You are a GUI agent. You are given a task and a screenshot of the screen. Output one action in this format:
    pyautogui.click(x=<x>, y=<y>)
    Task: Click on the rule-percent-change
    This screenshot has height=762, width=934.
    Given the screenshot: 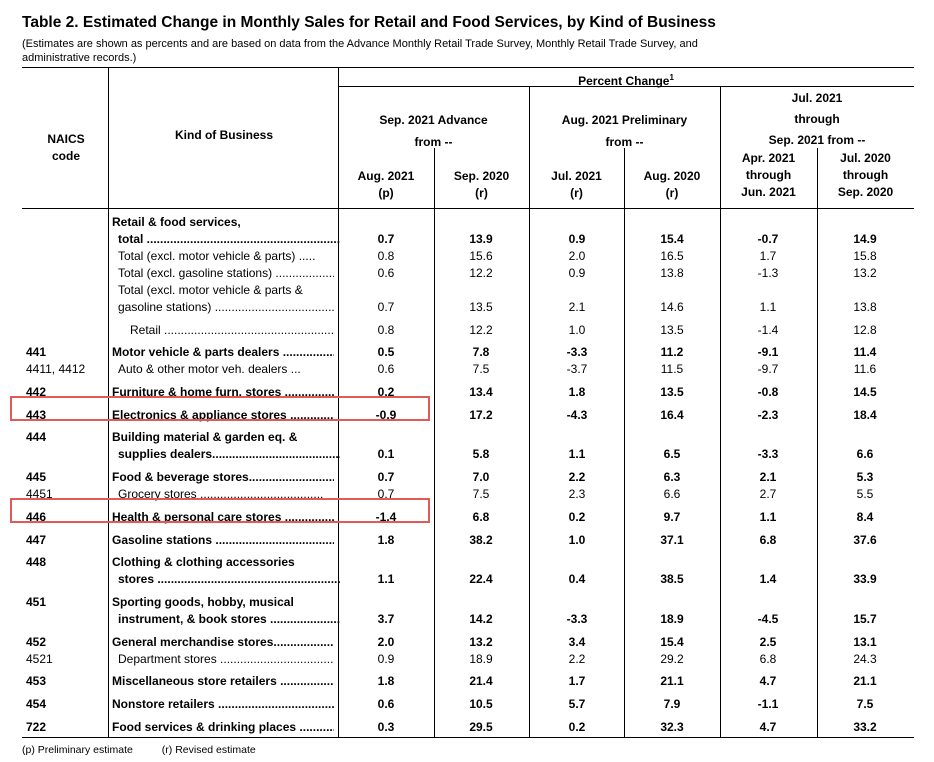 What is the action you would take?
    pyautogui.click(x=626, y=86)
    